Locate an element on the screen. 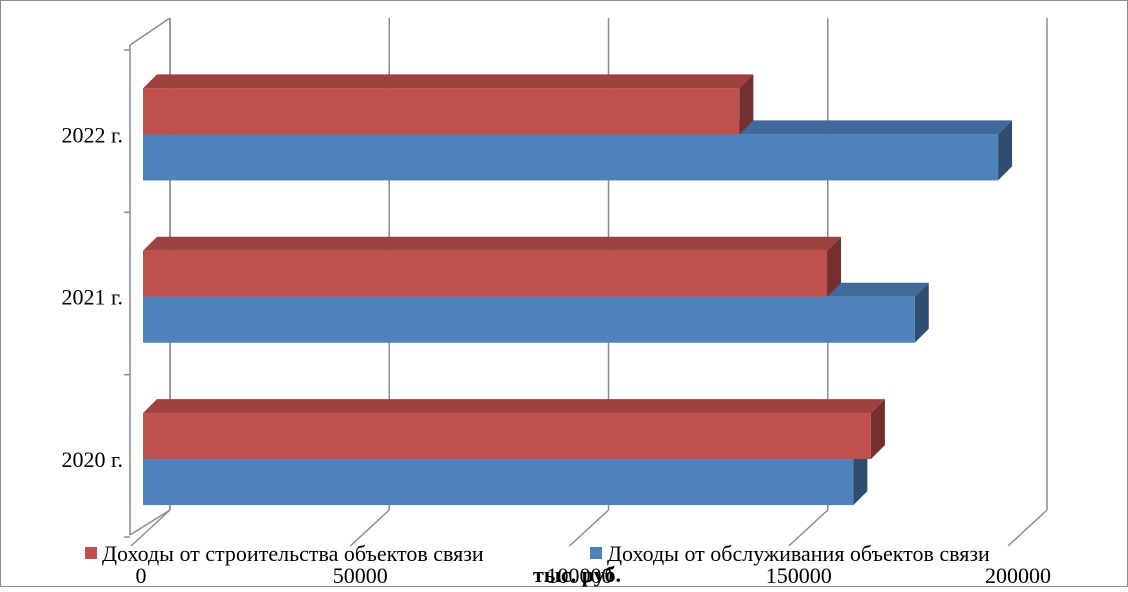 Image resolution: width=1128 pixels, height=592 pixels. x-tick-label: 100000 is located at coordinates (580, 575).